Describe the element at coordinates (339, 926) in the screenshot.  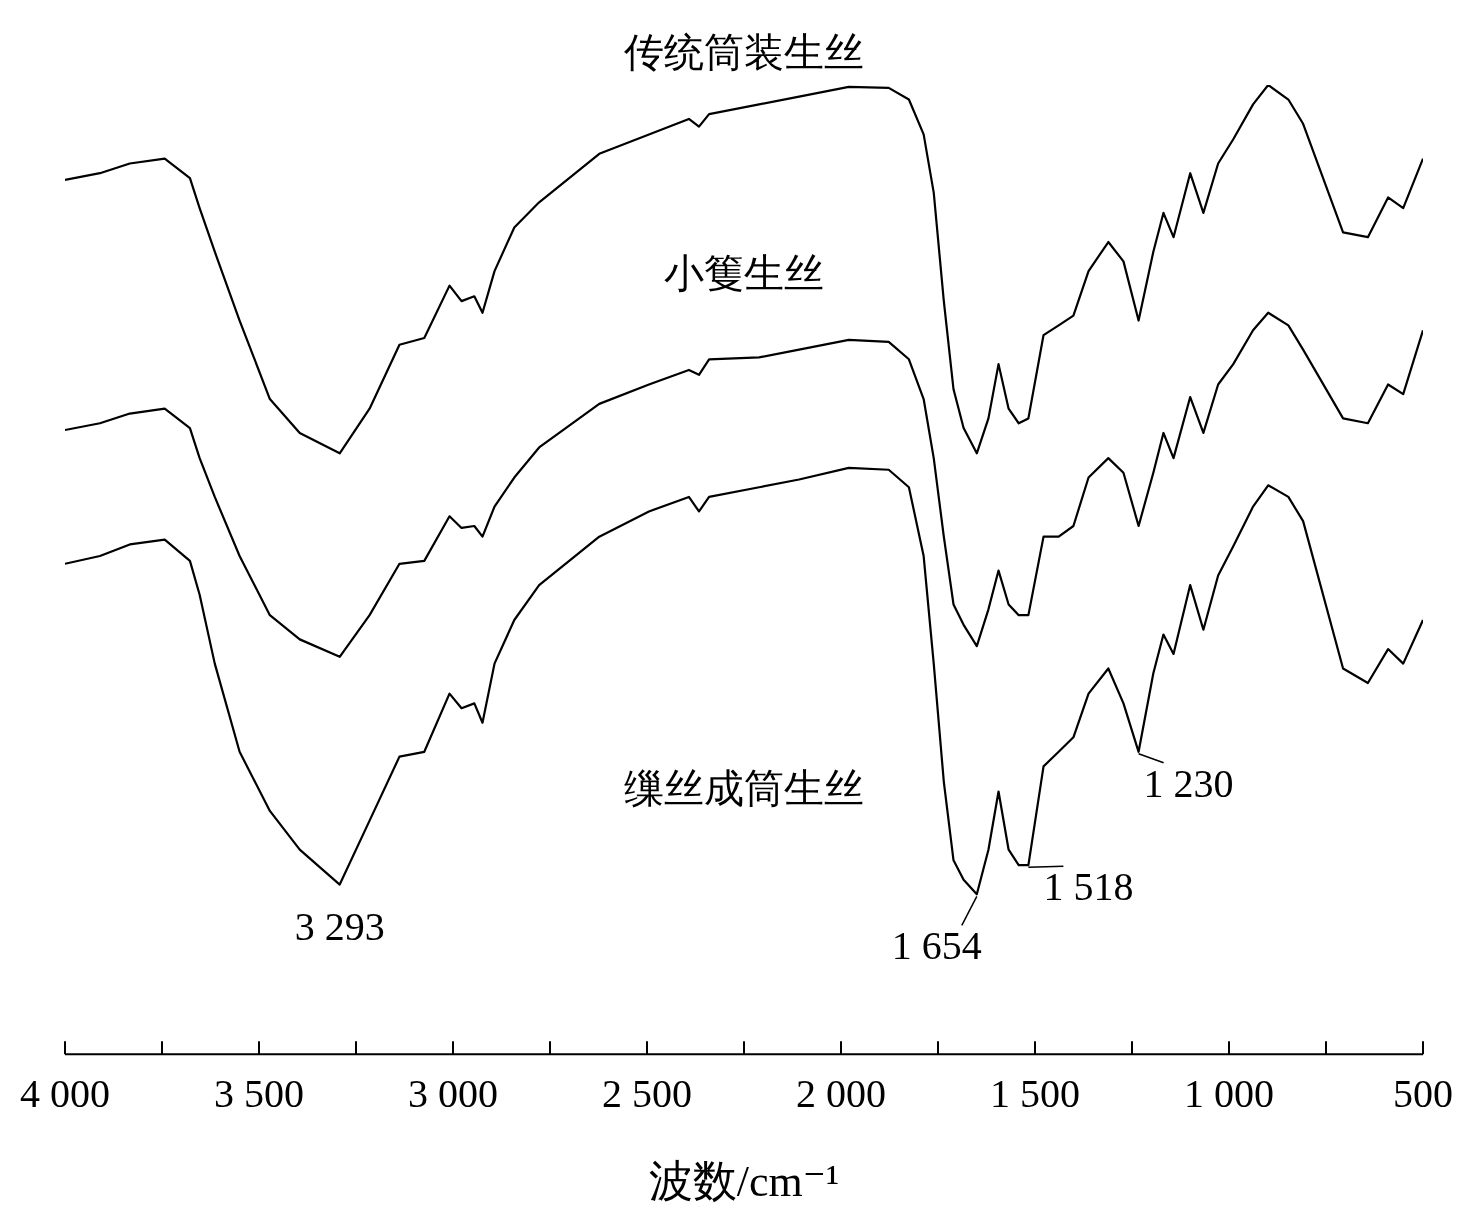
I see `annotation: 3 293` at that location.